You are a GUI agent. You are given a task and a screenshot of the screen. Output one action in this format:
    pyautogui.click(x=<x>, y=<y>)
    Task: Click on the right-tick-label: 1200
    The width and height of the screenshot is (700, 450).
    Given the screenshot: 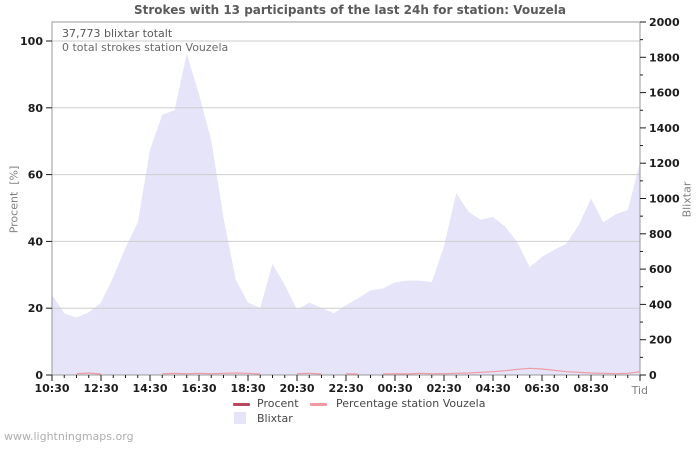 What is the action you would take?
    pyautogui.click(x=664, y=163)
    